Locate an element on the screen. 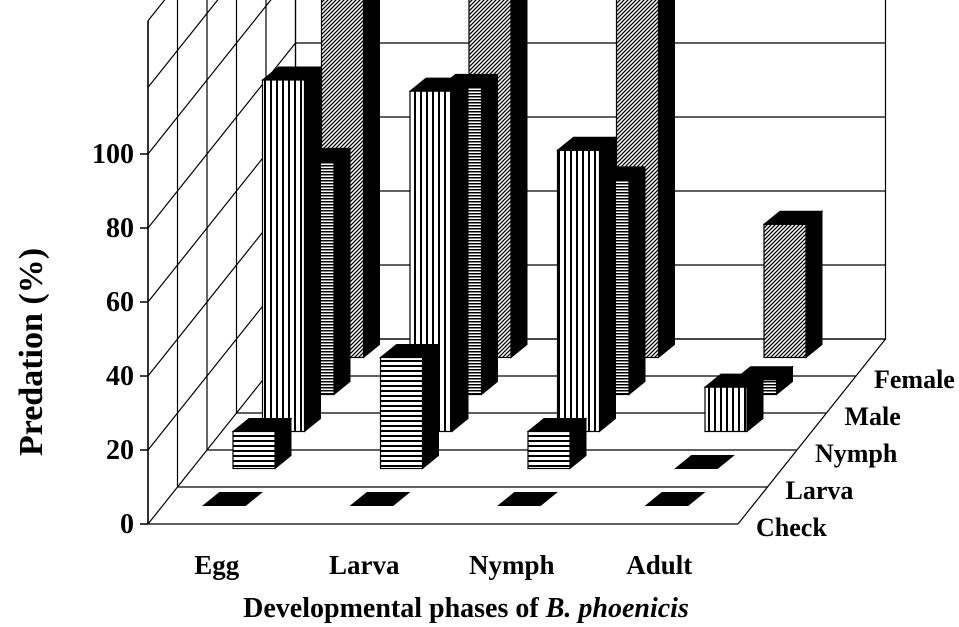  x-category-label: Larva is located at coordinates (364, 565).